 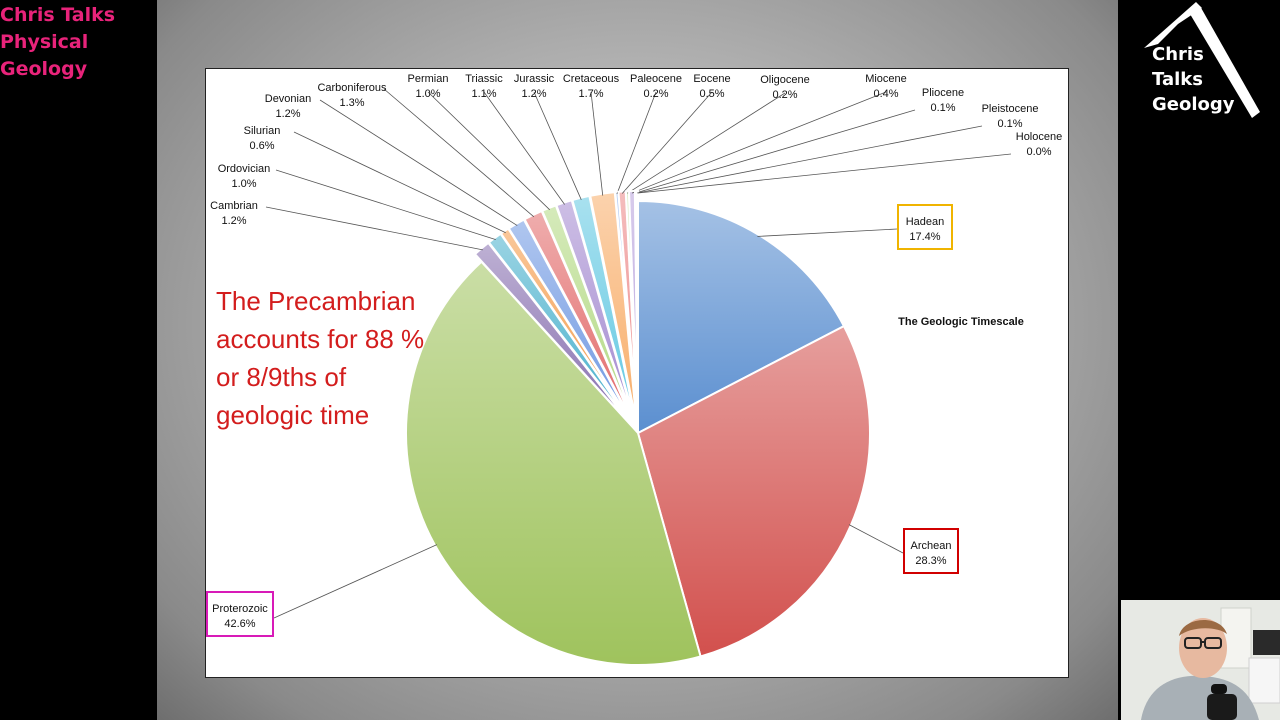 I want to click on leader-line-carboniferous, so click(x=459, y=153).